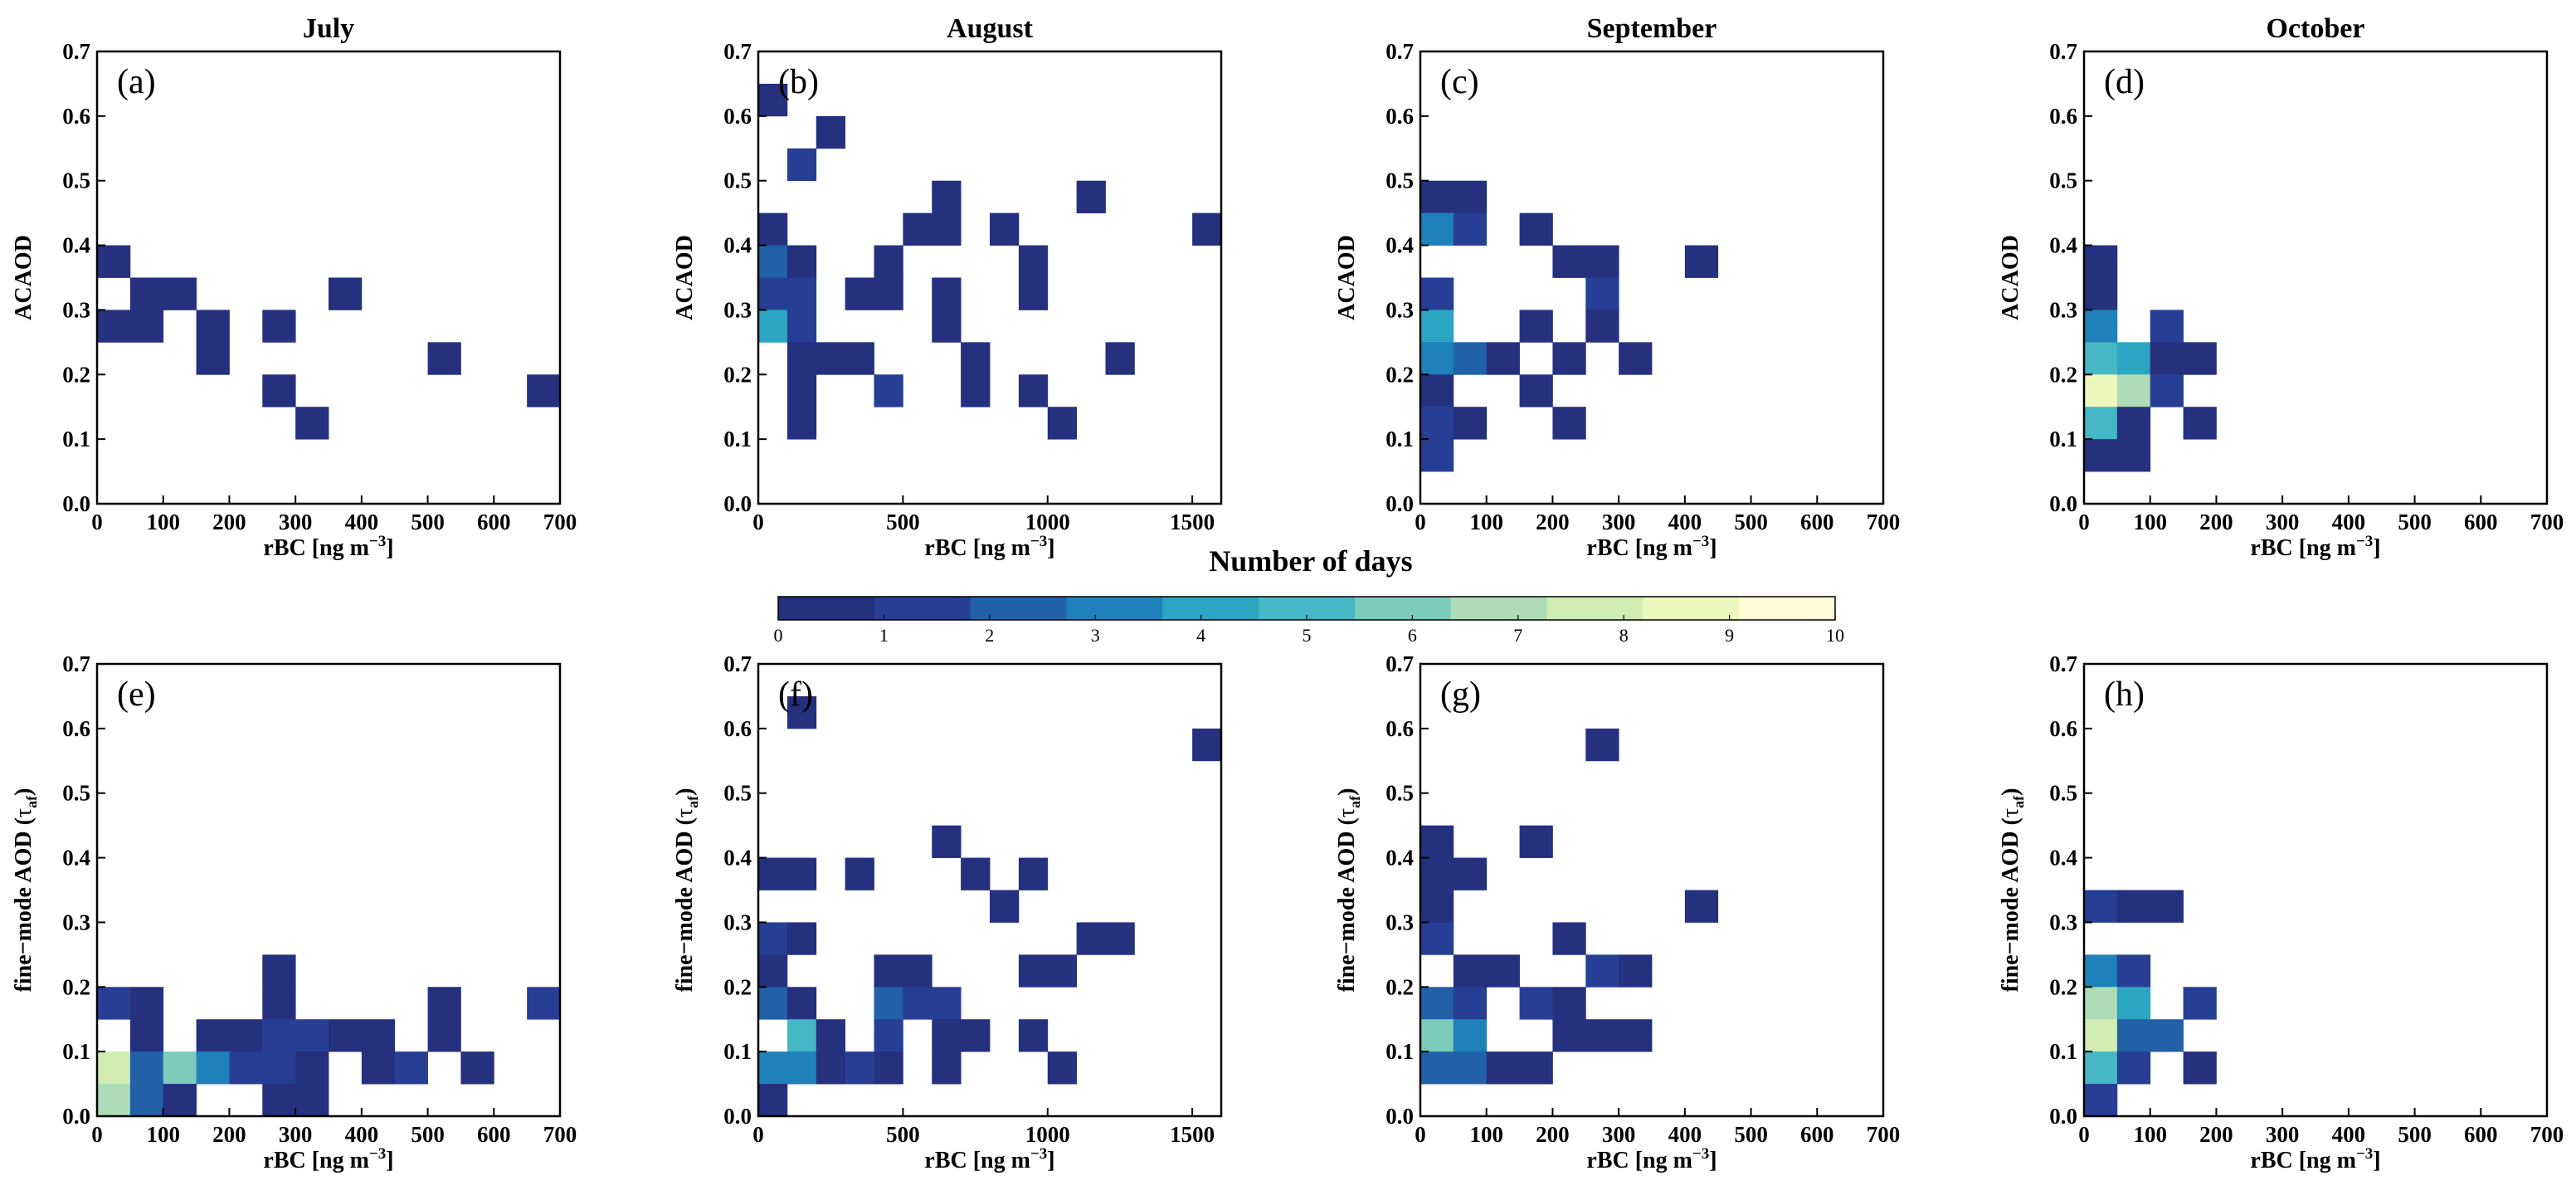 The height and width of the screenshot is (1200, 2576). Describe the element at coordinates (136, 695) in the screenshot. I see `panel-label: (e)` at that location.